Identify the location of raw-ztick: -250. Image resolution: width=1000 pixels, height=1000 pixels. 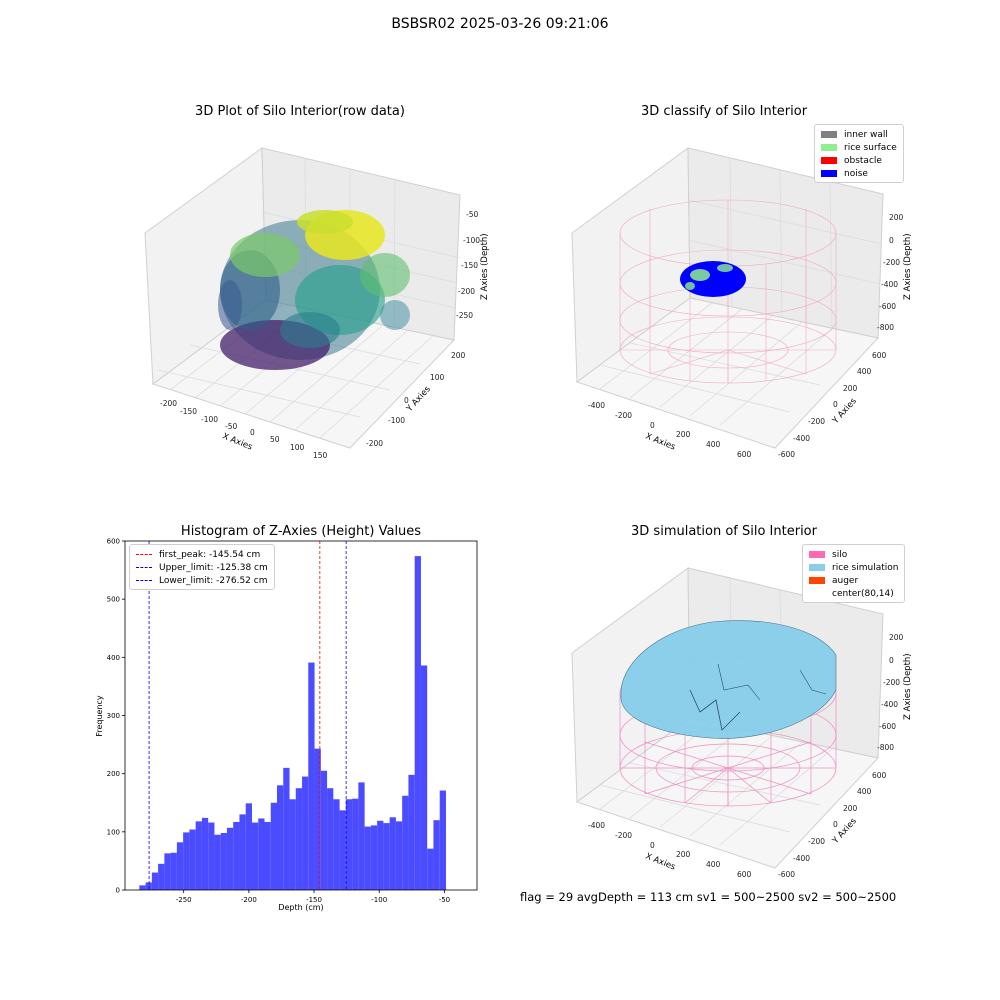
(464, 315).